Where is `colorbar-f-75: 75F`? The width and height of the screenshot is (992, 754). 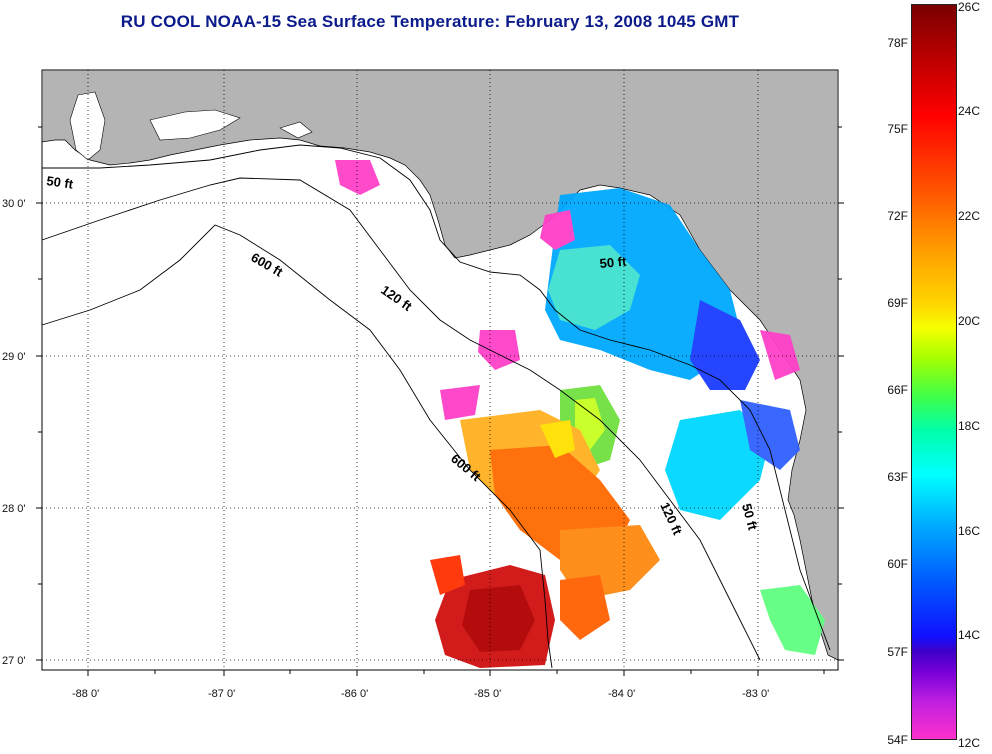
colorbar-f-75: 75F is located at coordinates (897, 129).